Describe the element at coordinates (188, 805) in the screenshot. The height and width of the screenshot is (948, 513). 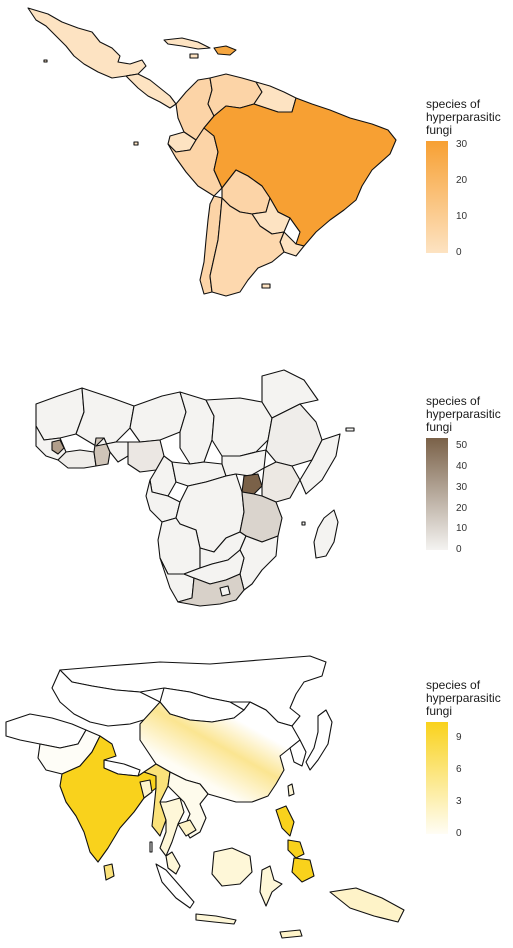
I see `country-laos-vietnam` at that location.